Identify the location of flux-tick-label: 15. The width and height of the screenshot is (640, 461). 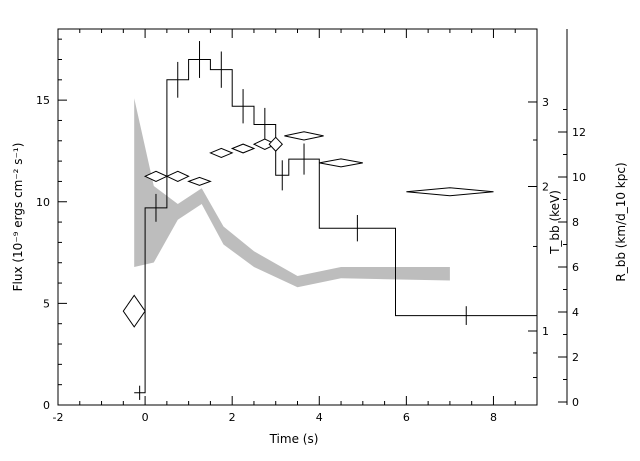
(43, 100).